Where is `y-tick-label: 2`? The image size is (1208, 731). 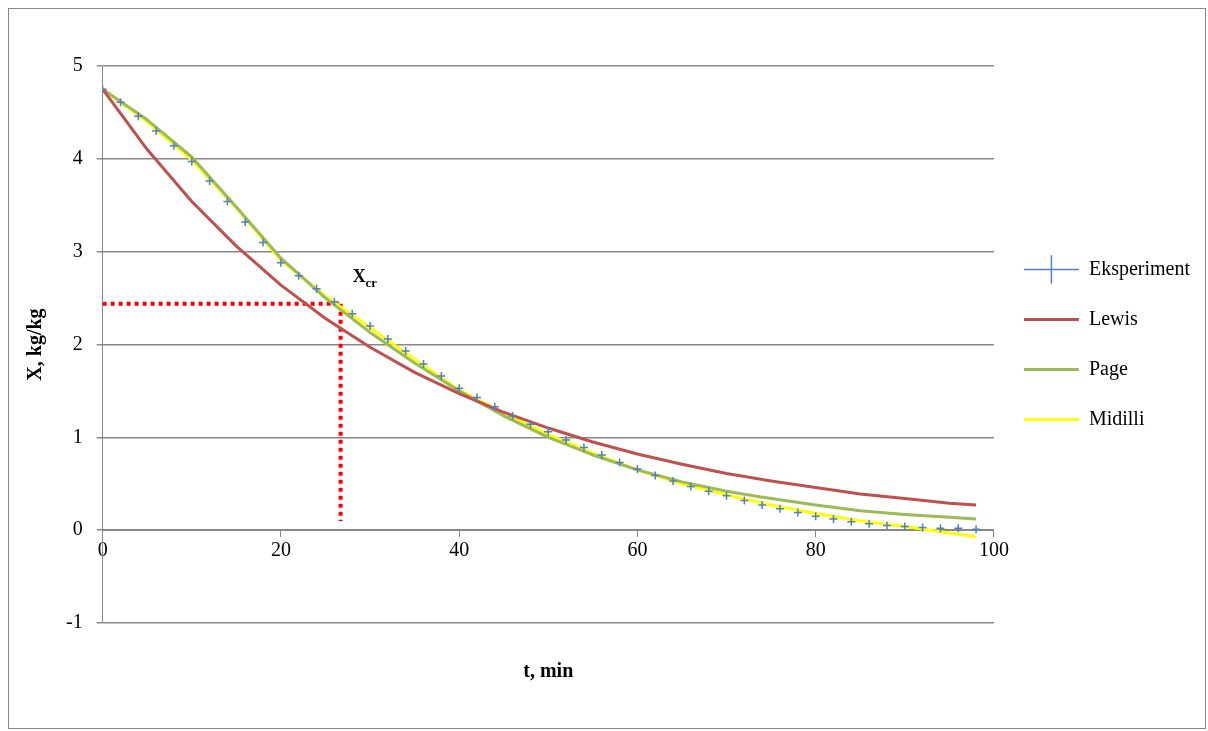
y-tick-label: 2 is located at coordinates (77, 342).